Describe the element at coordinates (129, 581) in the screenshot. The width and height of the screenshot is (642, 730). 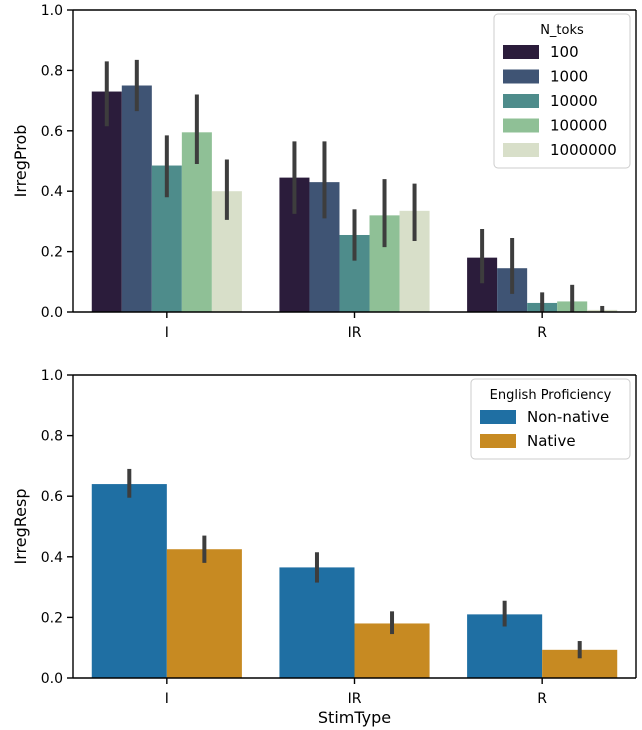
I see `bar-non-native-i` at that location.